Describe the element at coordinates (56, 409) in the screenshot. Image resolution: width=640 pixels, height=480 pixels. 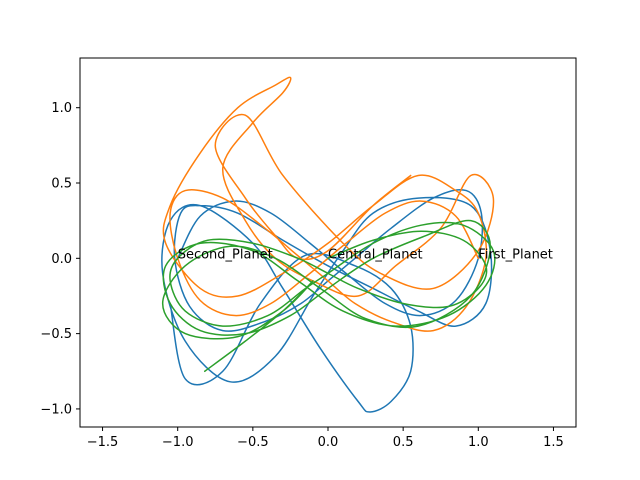
I see `y-tick-label: −1.0` at that location.